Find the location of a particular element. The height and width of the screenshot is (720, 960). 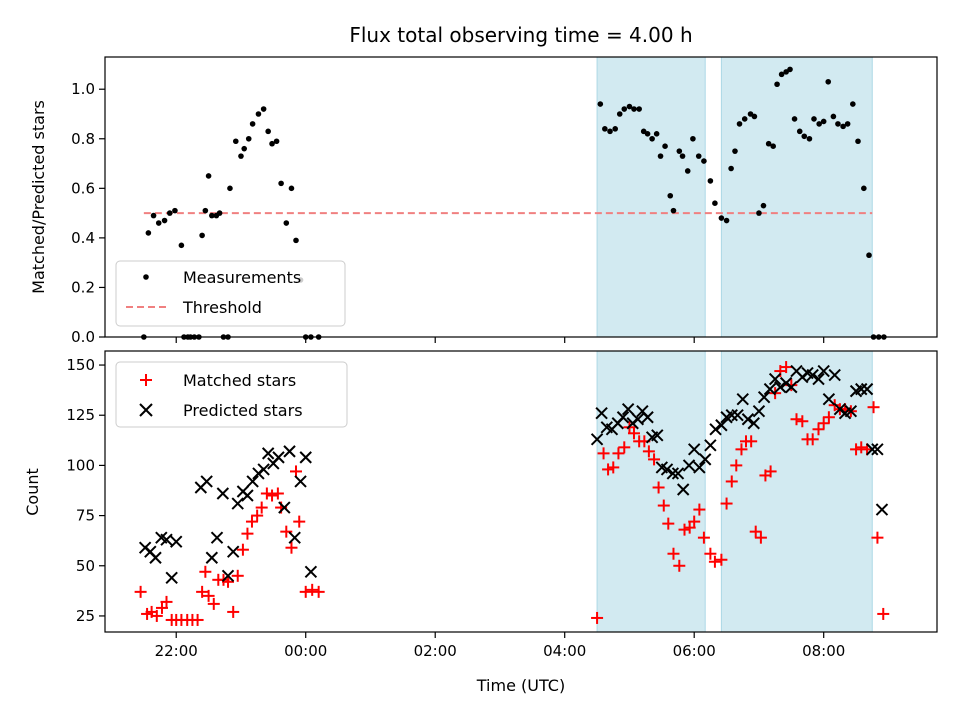

x-tick-label: 00:00 is located at coordinates (305, 651).